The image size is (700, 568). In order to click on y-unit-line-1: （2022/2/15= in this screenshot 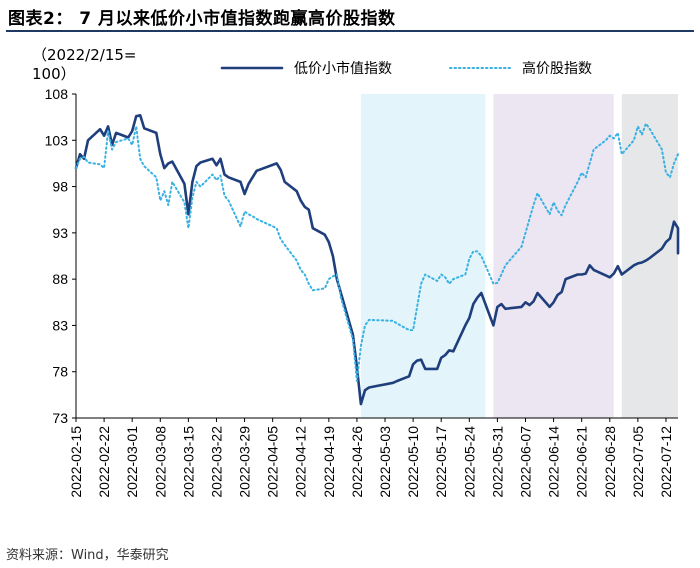, I will do `click(84, 55)`.